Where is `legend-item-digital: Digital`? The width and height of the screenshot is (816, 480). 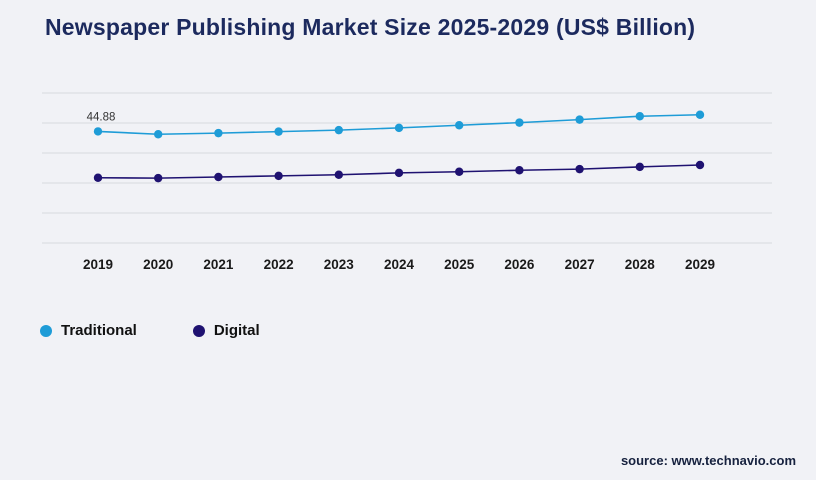
legend-item-digital: Digital is located at coordinates (226, 330).